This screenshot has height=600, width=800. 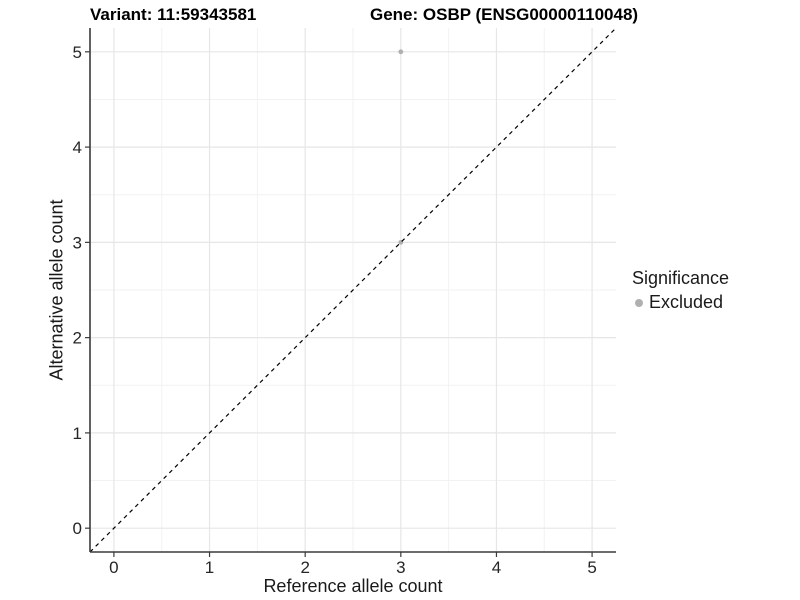 I want to click on legend-item-excluded: Excluded, so click(x=679, y=302).